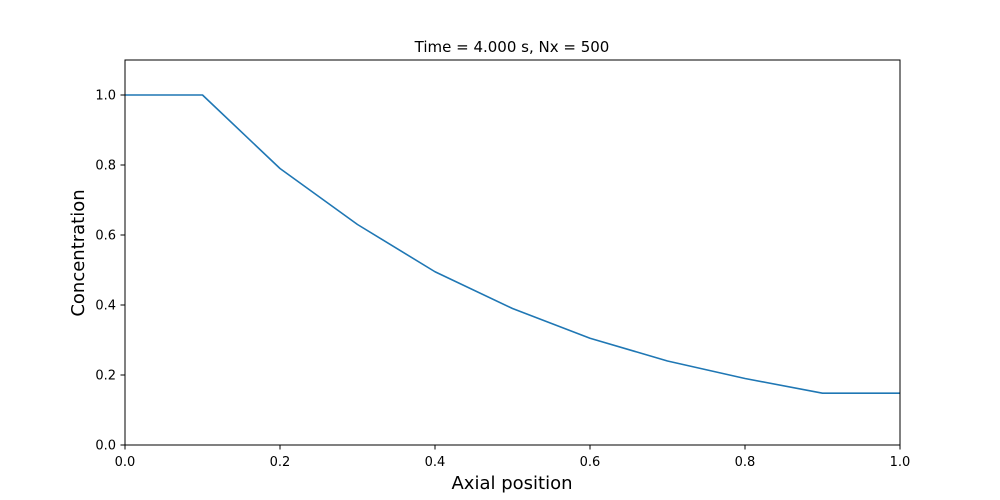  I want to click on x-tick-label: 1.0, so click(900, 462).